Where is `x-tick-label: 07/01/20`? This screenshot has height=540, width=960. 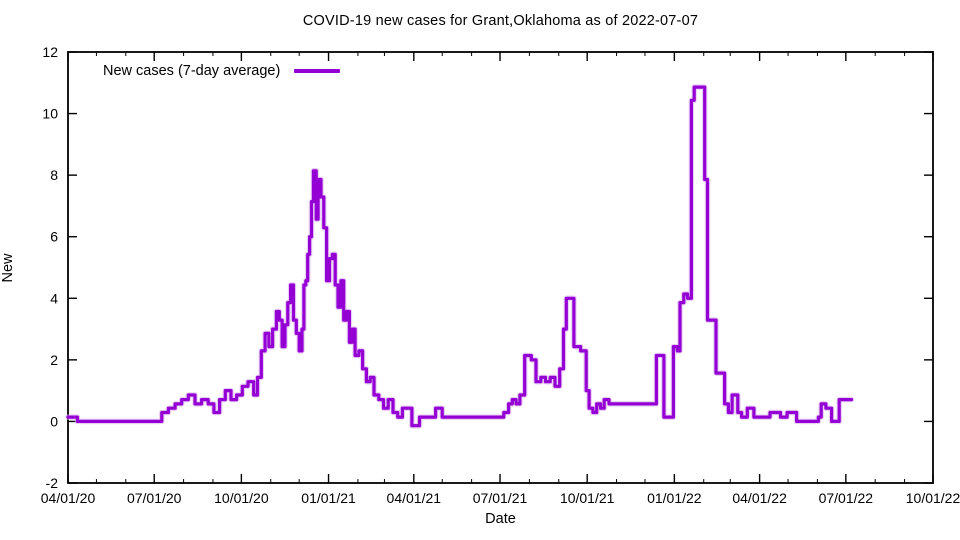 x-tick-label: 07/01/20 is located at coordinates (154, 498).